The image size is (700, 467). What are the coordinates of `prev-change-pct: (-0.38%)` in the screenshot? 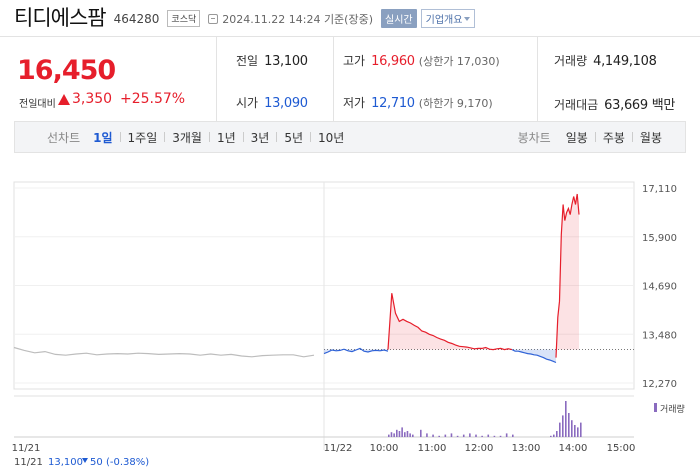 It's located at (127, 462).